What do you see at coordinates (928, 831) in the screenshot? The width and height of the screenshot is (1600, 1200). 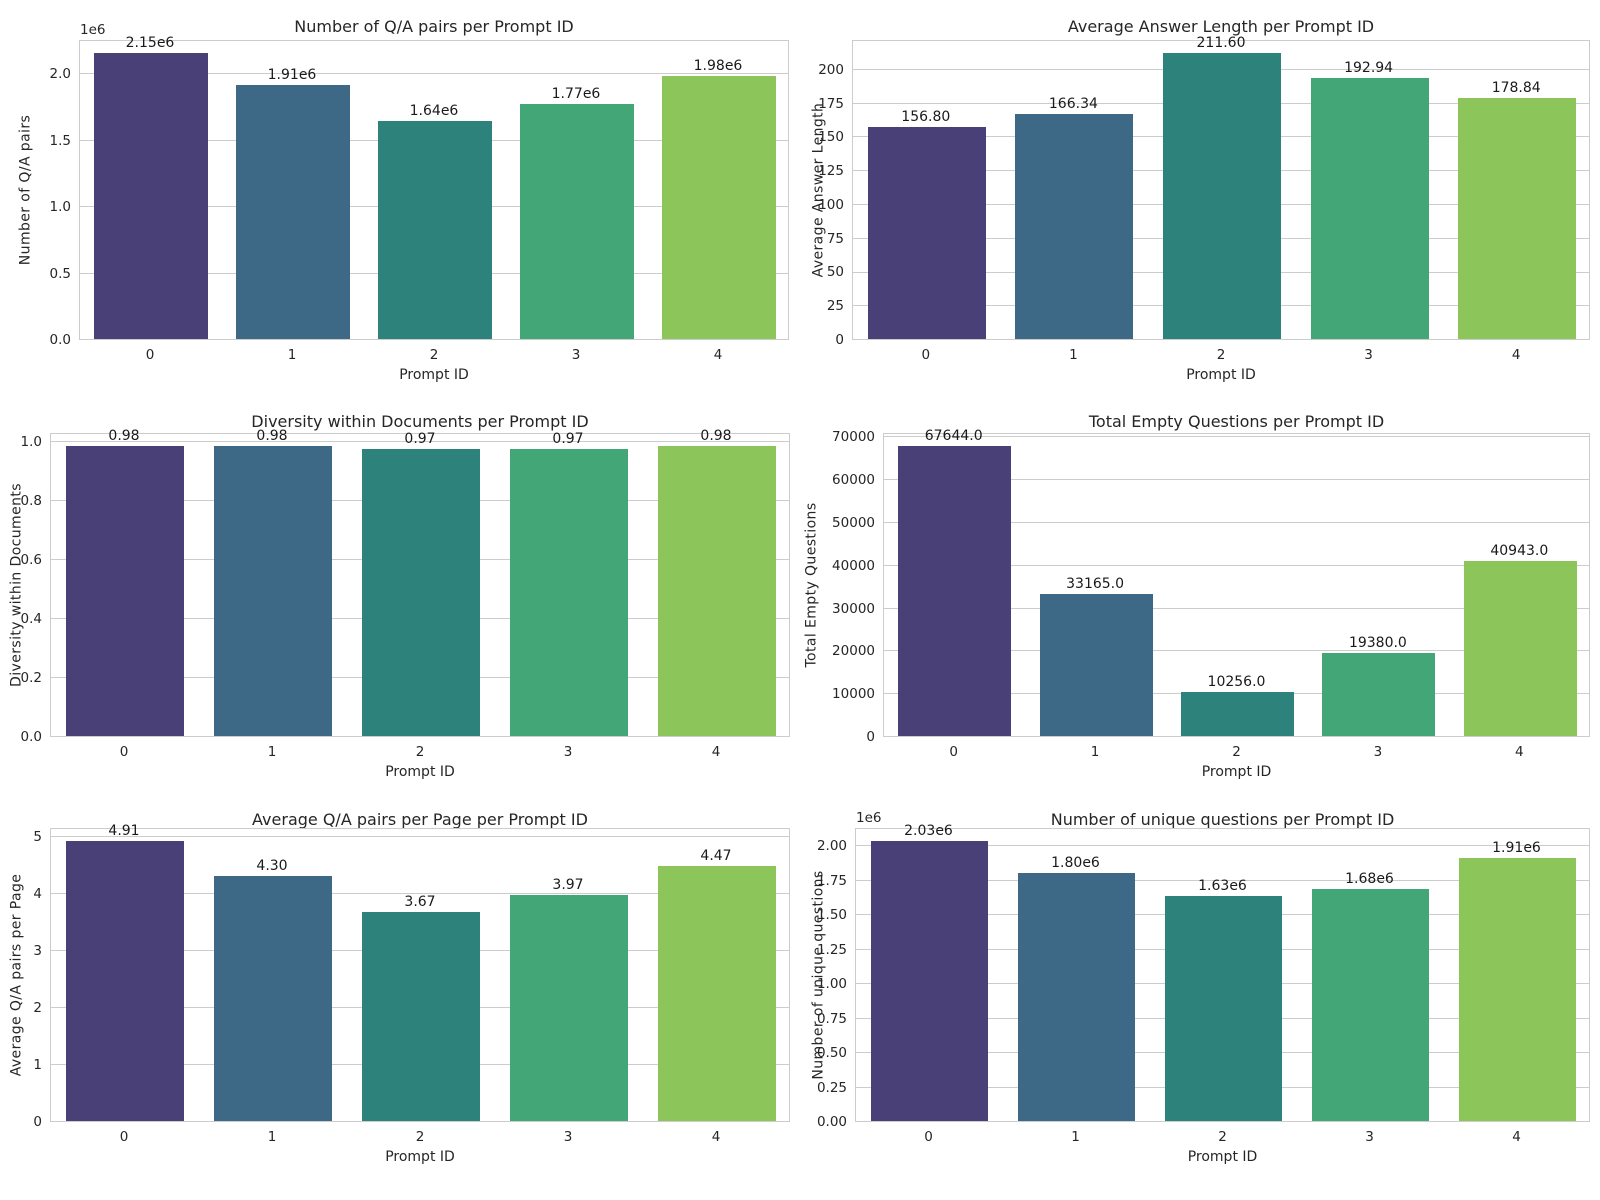 I see `bar-value-label: 2.03e6` at bounding box center [928, 831].